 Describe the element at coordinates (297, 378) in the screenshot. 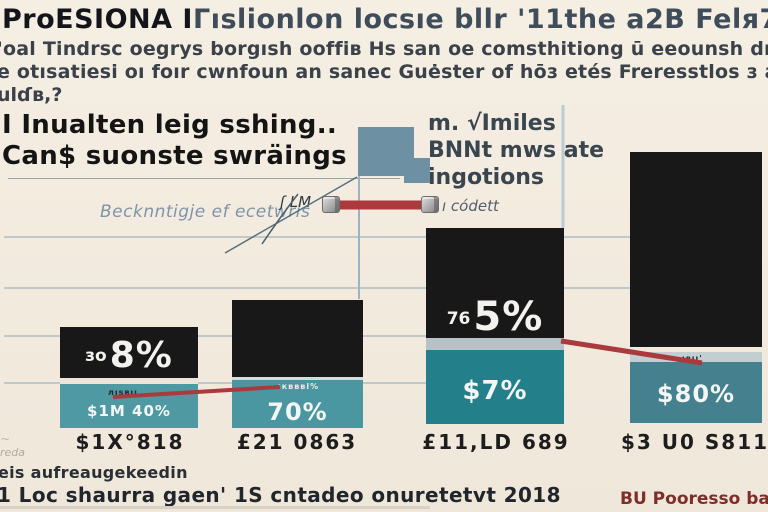

I see `bar2-divider-strip` at that location.